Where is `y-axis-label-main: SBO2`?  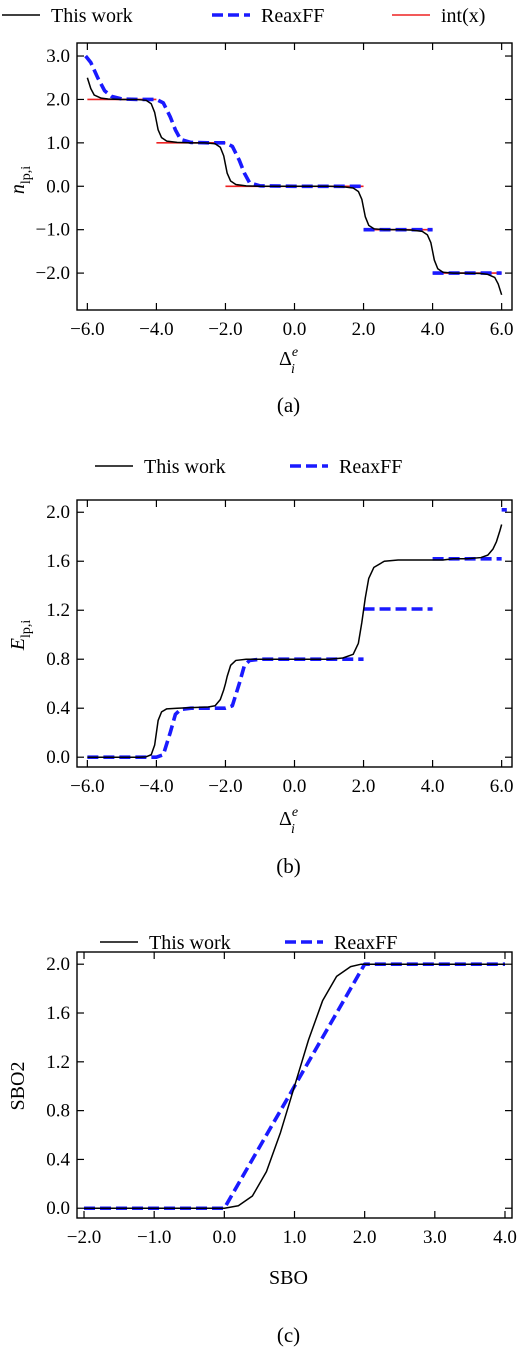
y-axis-label-main: SBO2 is located at coordinates (18, 1086).